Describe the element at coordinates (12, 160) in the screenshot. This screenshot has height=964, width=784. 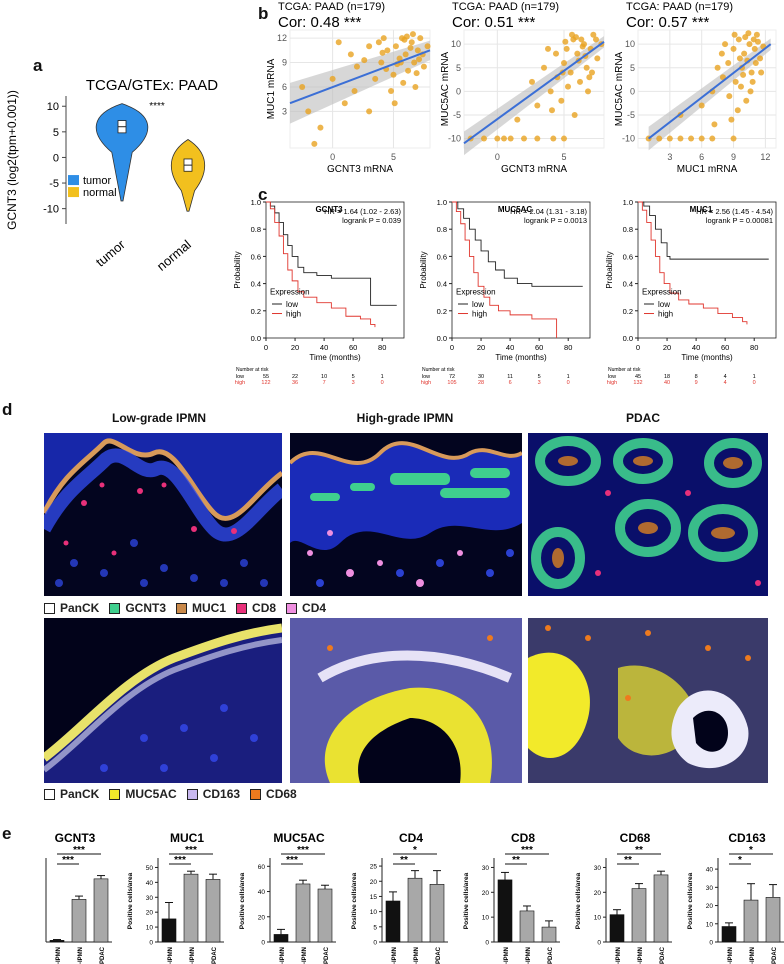
I see `y-axis-label: GCNT3 (log2(tpm+0.001))` at that location.